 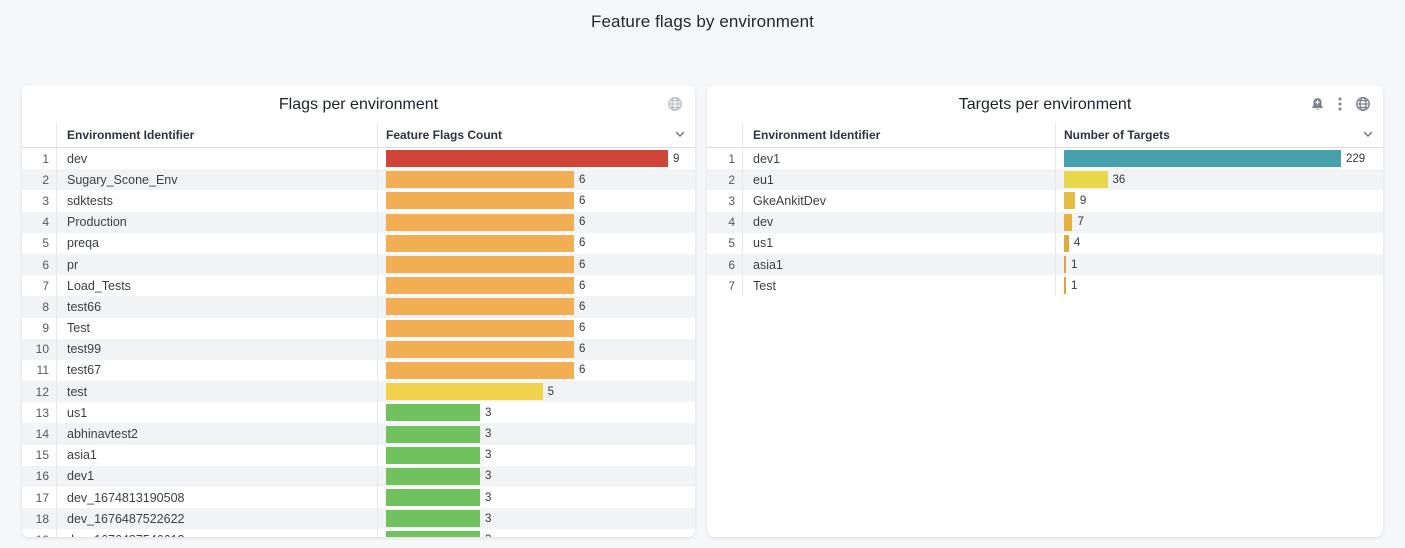 I want to click on kebab-menu-icon, so click(x=1340, y=104).